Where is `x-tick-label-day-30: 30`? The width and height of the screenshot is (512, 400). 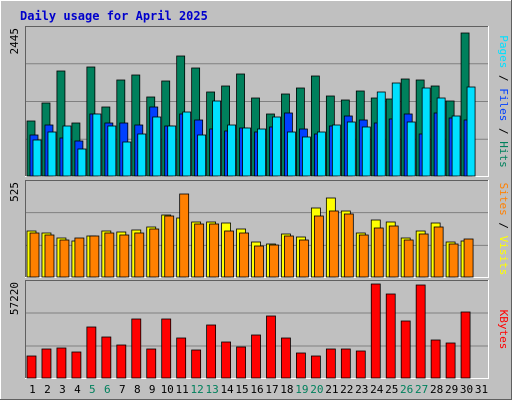 x-tick-label-day-30: 30 is located at coordinates (466, 389).